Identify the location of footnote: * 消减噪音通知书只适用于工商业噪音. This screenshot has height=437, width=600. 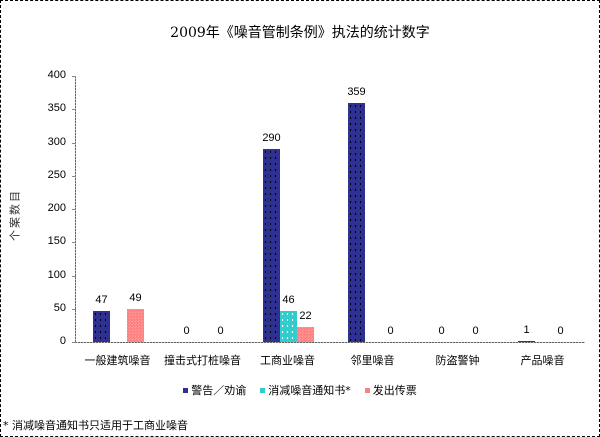
(95, 425).